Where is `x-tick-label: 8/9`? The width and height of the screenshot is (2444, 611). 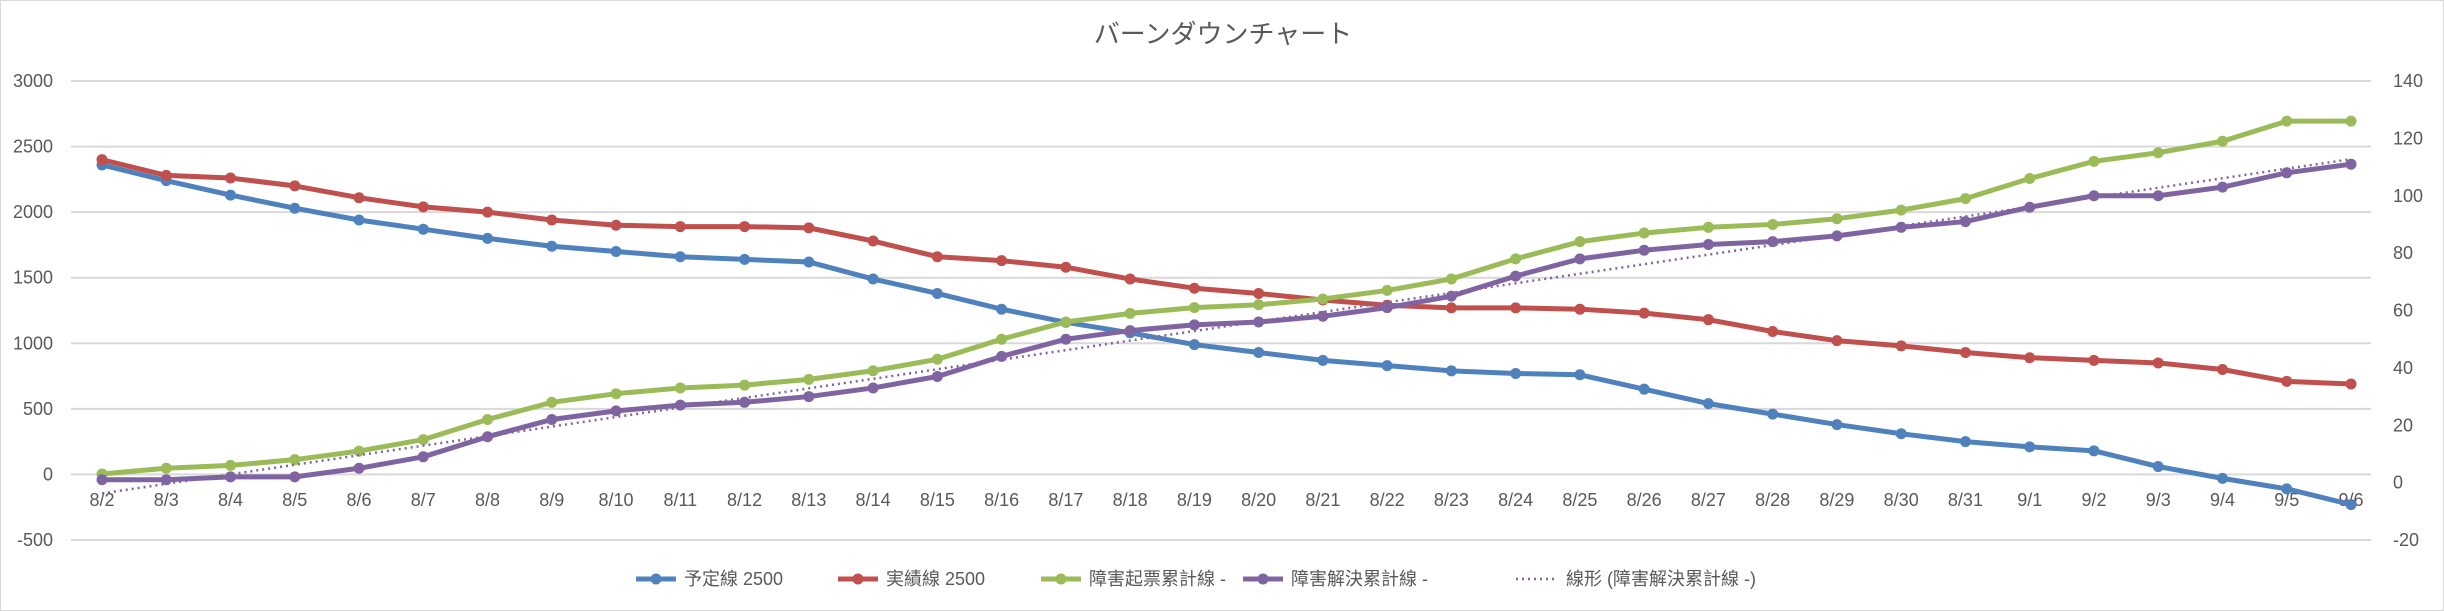 x-tick-label: 8/9 is located at coordinates (551, 500).